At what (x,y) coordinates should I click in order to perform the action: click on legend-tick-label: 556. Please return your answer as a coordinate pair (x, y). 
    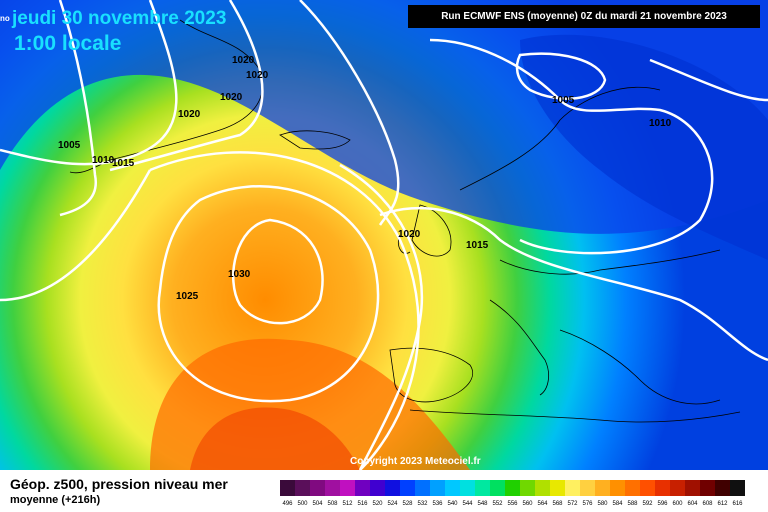
    Looking at the image, I should click on (512, 504).